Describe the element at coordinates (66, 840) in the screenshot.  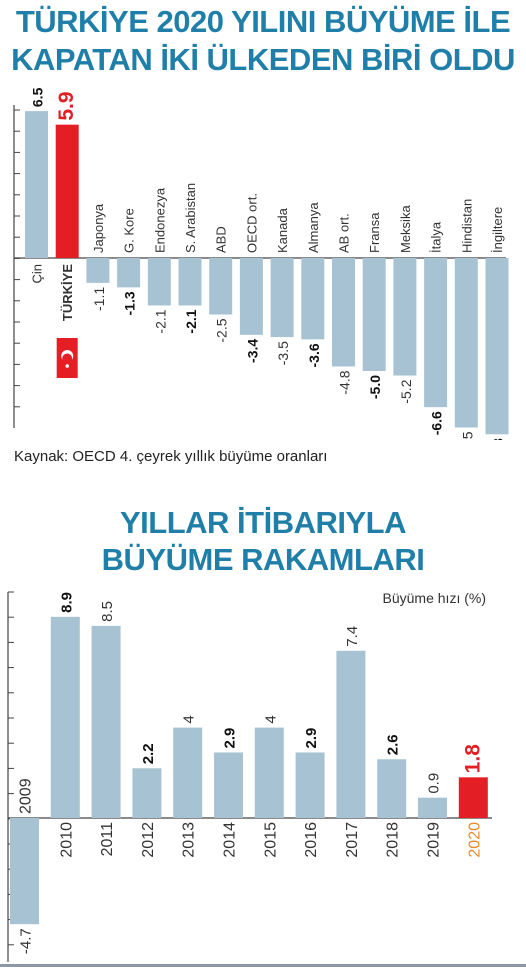
I see `chart2-category-label: 2010` at that location.